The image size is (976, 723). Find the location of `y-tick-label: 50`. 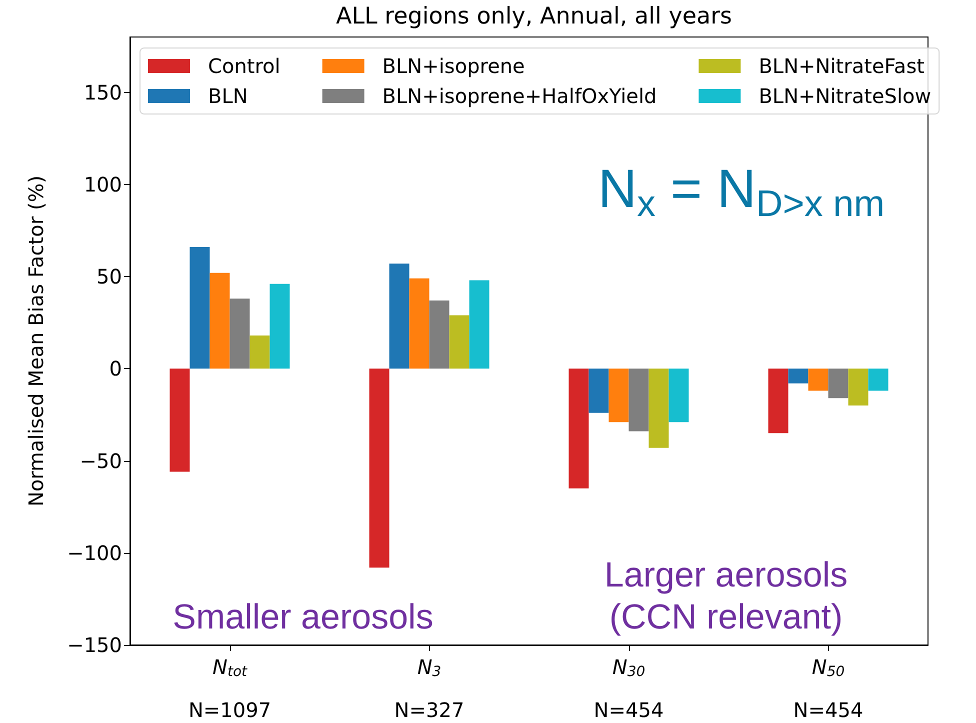

y-tick-label: 50 is located at coordinates (109, 276).